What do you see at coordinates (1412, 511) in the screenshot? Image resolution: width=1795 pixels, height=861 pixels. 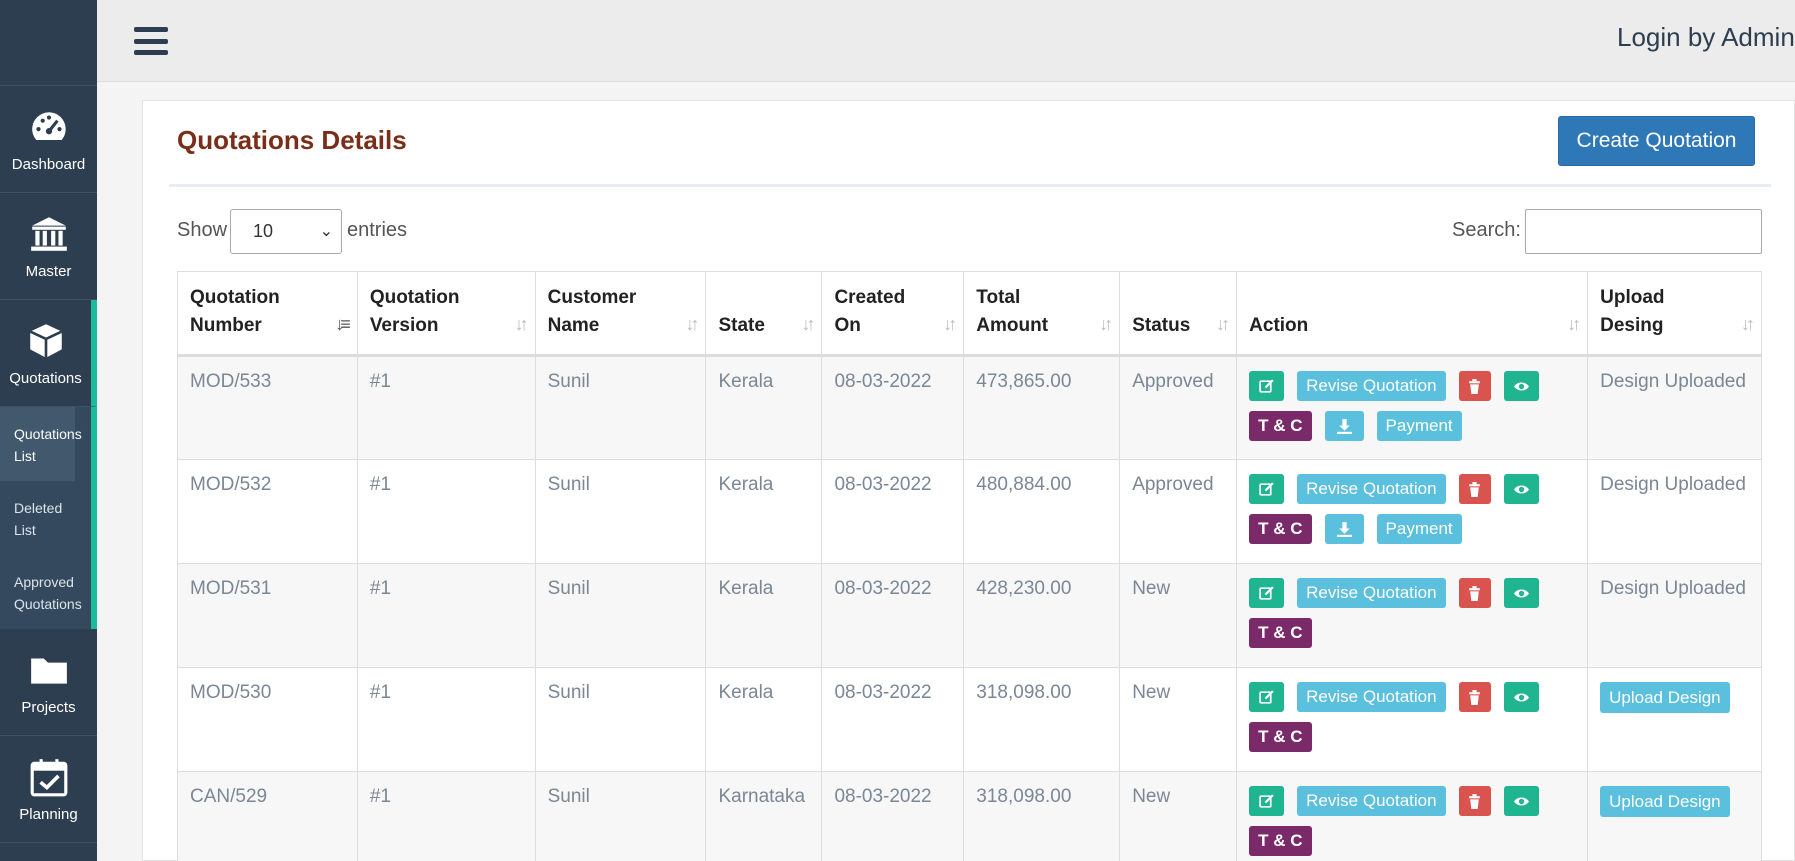 I see `cell-actions: Revise Quotation T & C Payment` at bounding box center [1412, 511].